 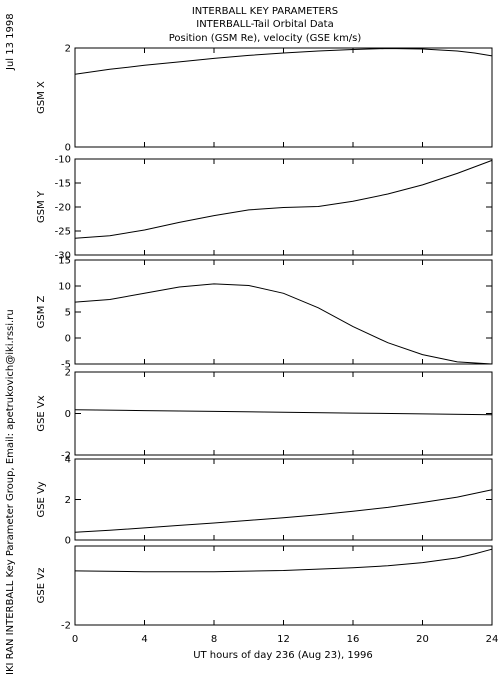 I want to click on y-tick-label: -30, so click(x=63, y=256).